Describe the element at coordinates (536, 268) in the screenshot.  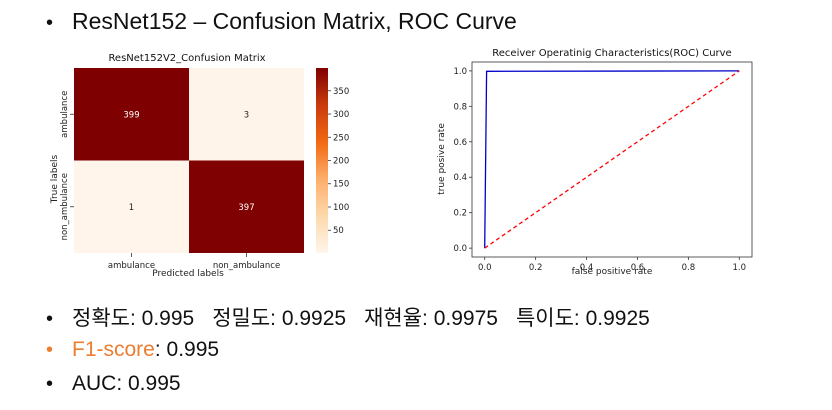
I see `roc-xtick-label: 0.2` at that location.